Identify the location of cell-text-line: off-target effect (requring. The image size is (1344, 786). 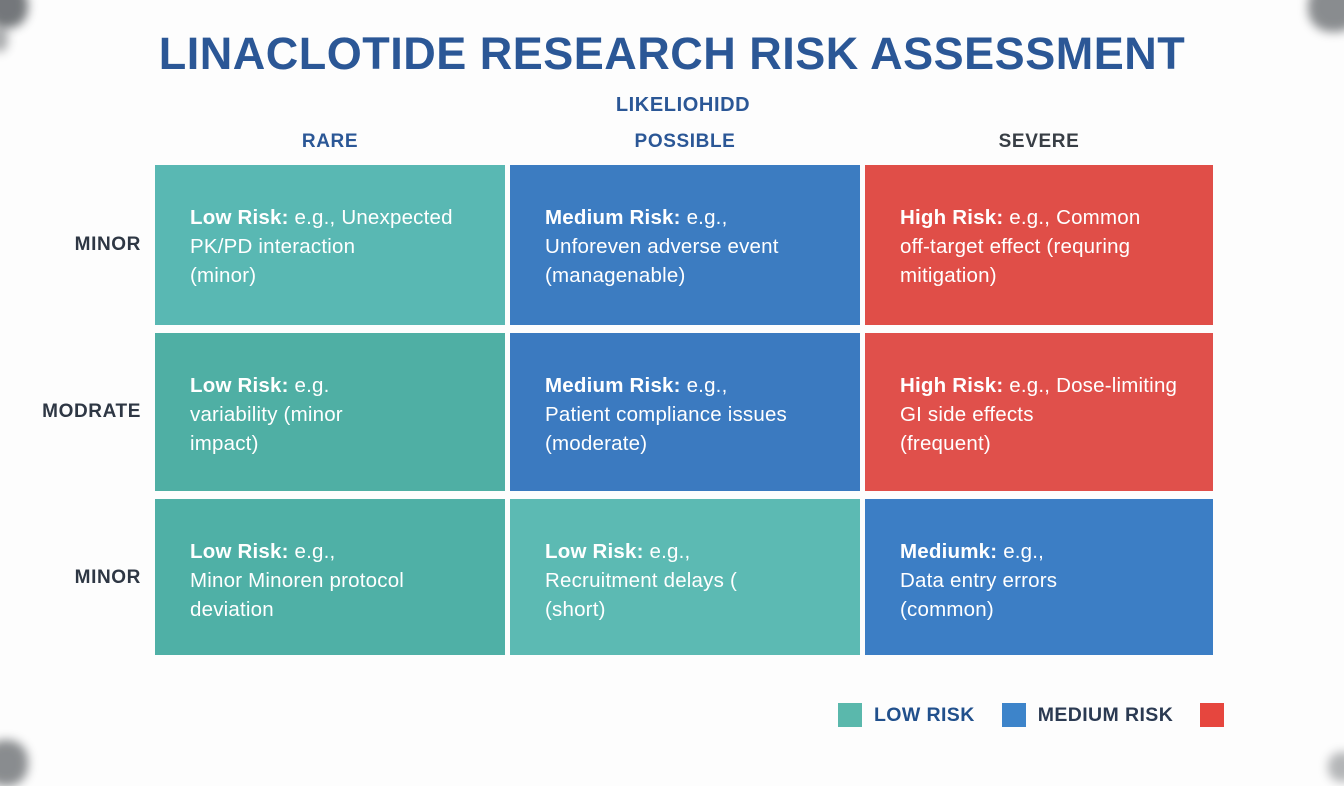
(1015, 246).